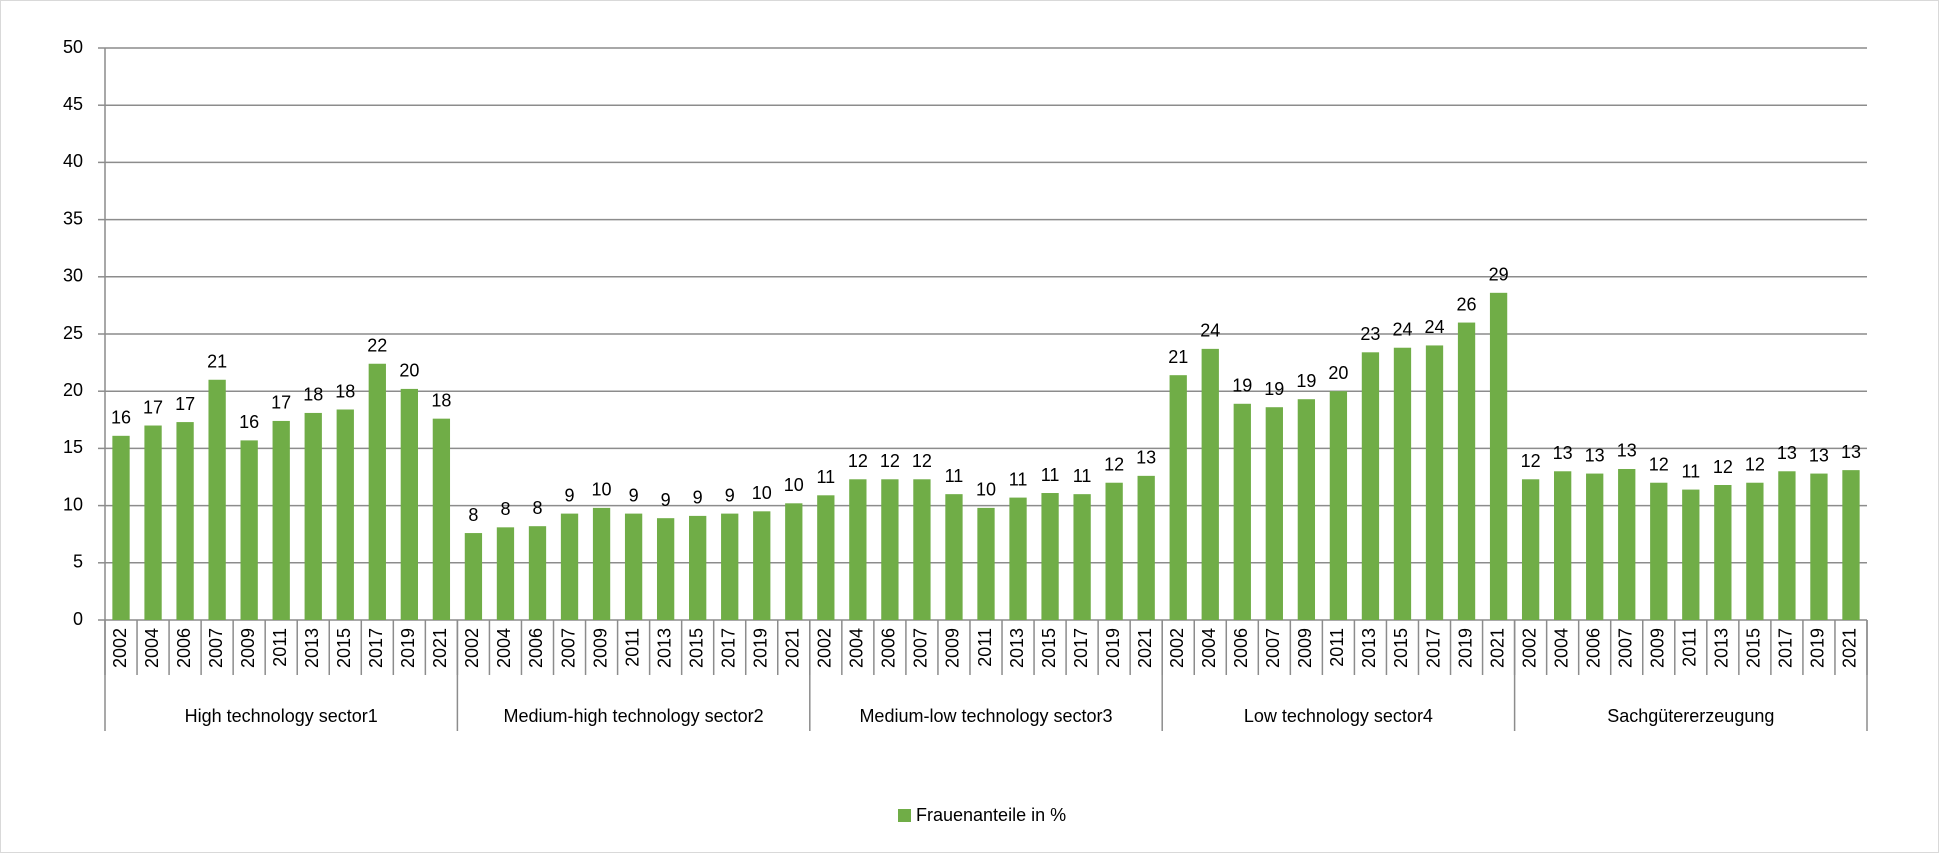 Image resolution: width=1939 pixels, height=853 pixels. What do you see at coordinates (73, 104) in the screenshot?
I see `y-tick-label: 45` at bounding box center [73, 104].